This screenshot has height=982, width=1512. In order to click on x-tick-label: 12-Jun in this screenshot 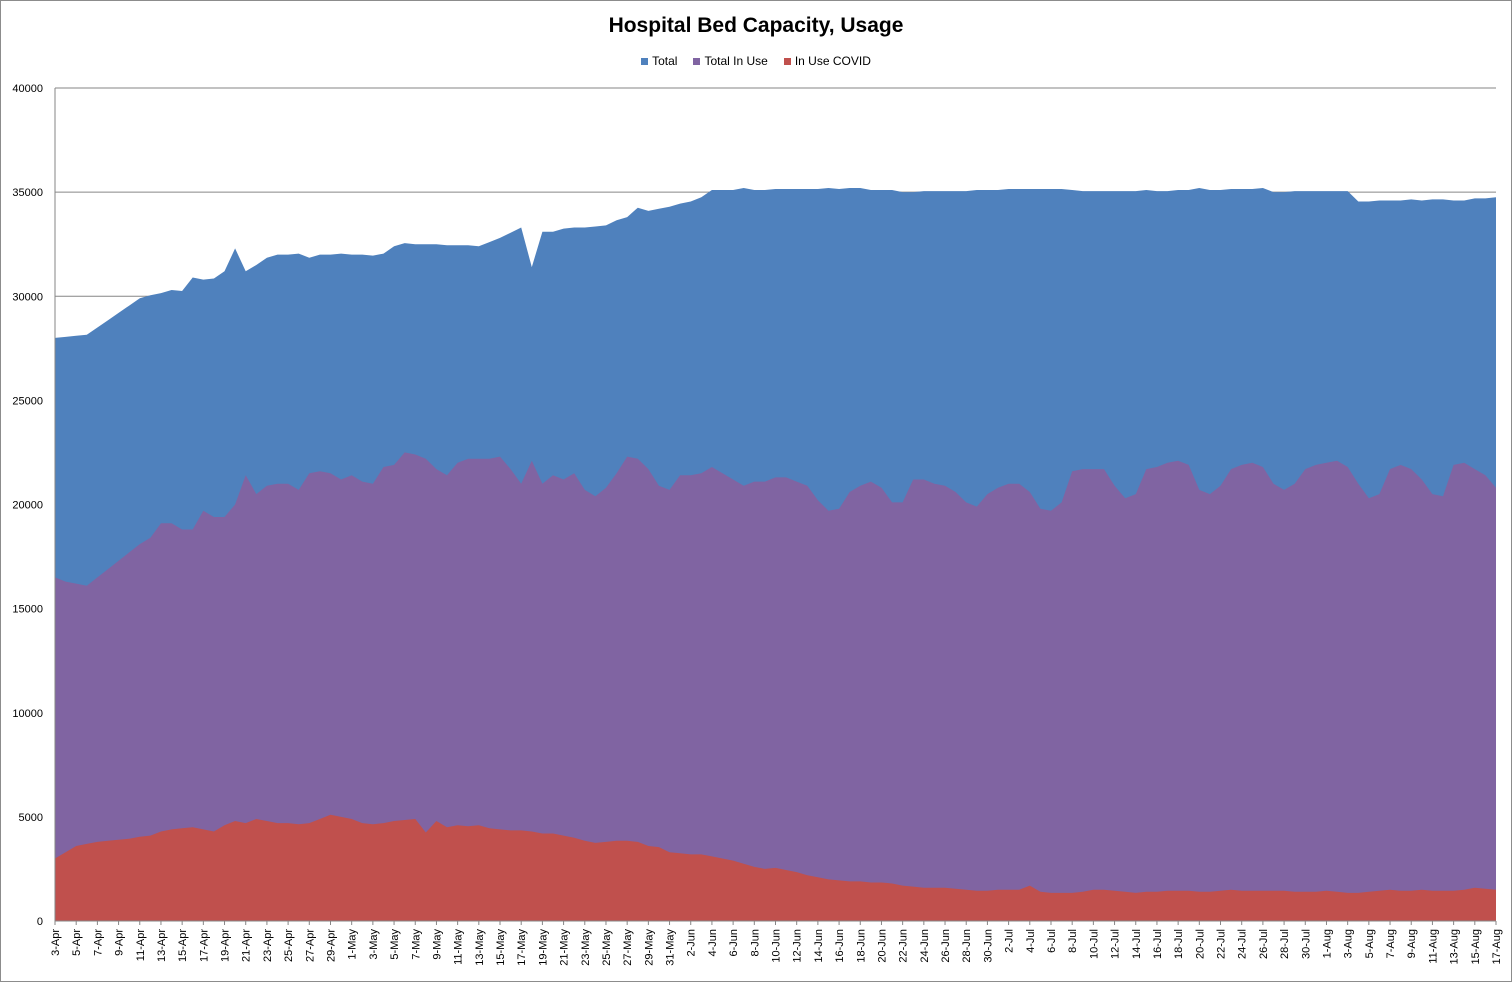, I will do `click(798, 946)`.